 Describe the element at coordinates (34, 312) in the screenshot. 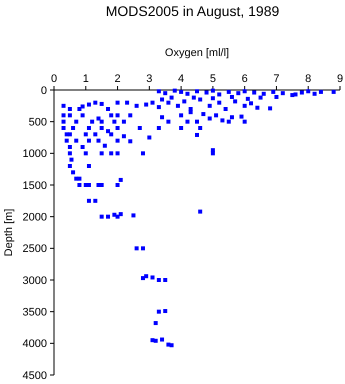

I see `y-tick-label: 3500` at that location.